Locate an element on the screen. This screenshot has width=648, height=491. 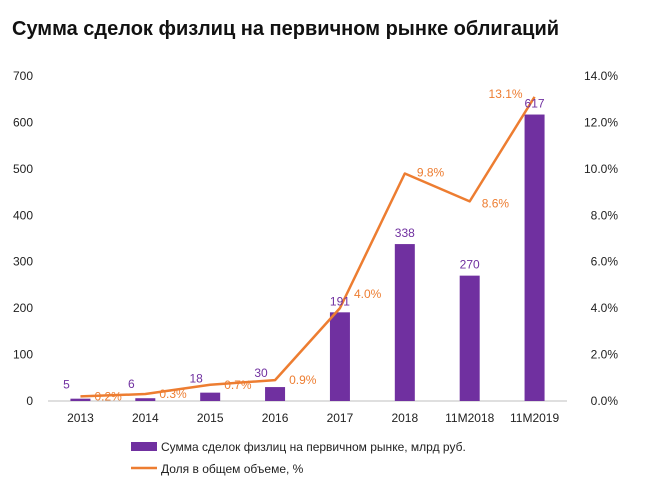
line-value-label: 4.0% is located at coordinates (368, 294).